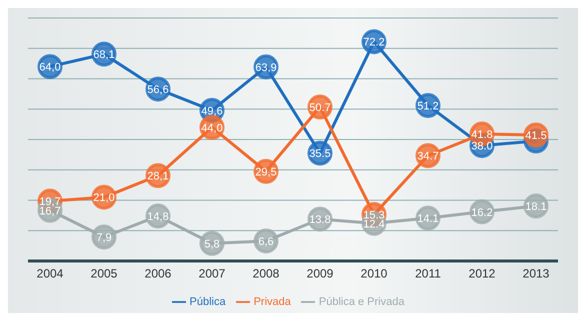 This screenshot has width=586, height=321. Describe the element at coordinates (320, 220) in the screenshot. I see `data-label: 13.8` at that location.